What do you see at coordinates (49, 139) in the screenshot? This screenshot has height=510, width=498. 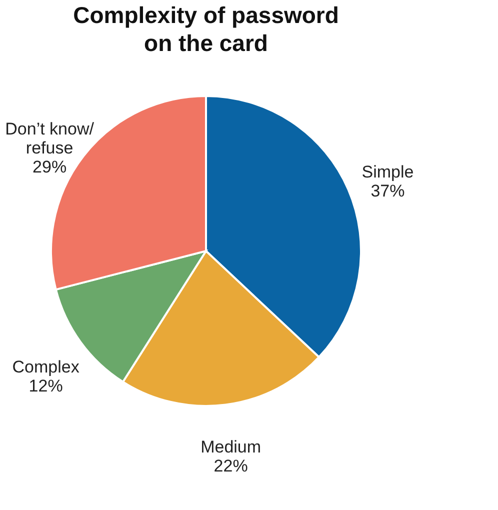 I see `slice-label: Don’t know/ refuse` at bounding box center [49, 139].